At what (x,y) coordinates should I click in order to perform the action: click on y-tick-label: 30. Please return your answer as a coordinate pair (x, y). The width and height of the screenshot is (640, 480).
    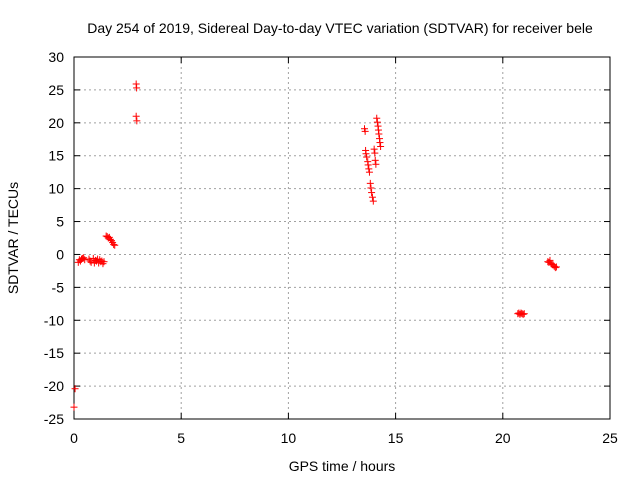
    Looking at the image, I should click on (56, 57).